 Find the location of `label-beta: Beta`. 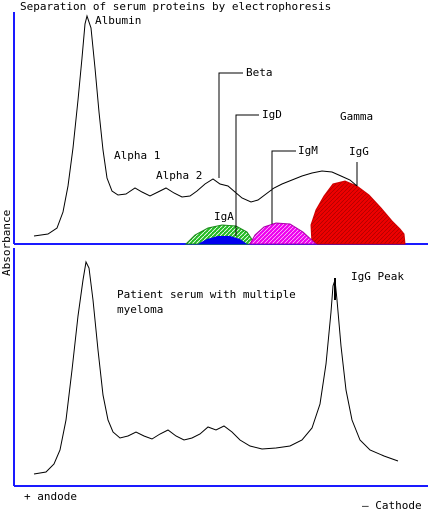

label-beta: Beta is located at coordinates (259, 72).